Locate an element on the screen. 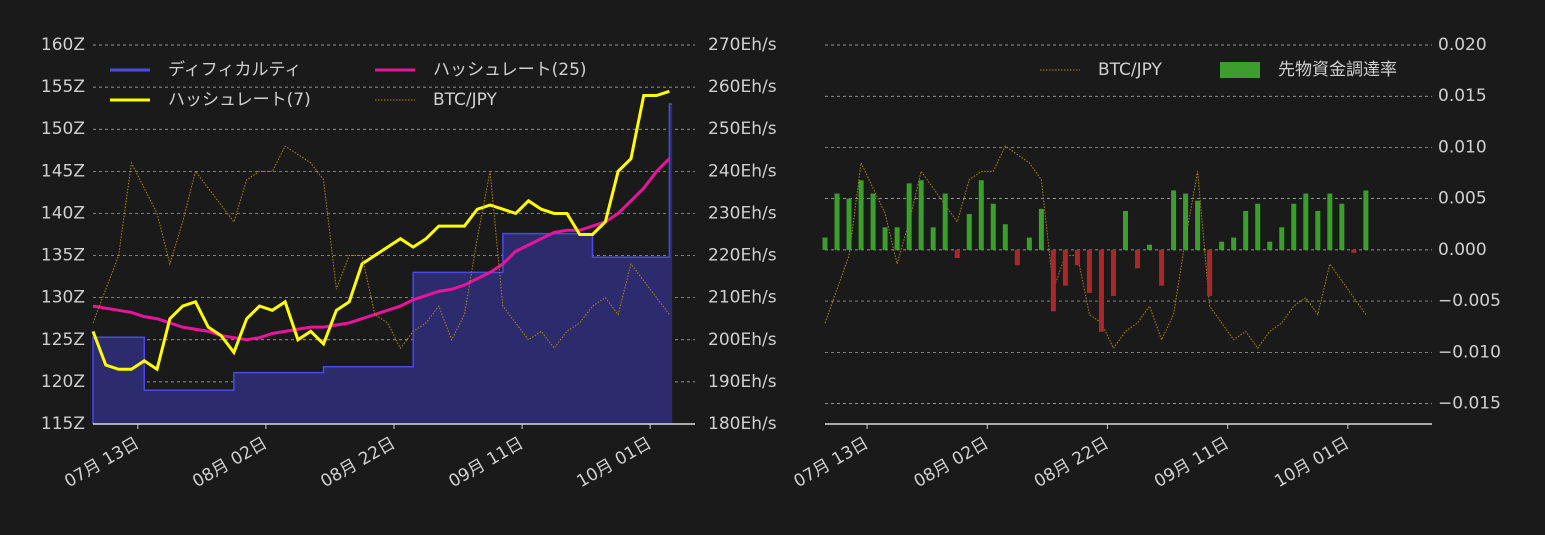 This screenshot has height=535, width=1545. legend-label: ハッシュレート(7) is located at coordinates (239, 100).